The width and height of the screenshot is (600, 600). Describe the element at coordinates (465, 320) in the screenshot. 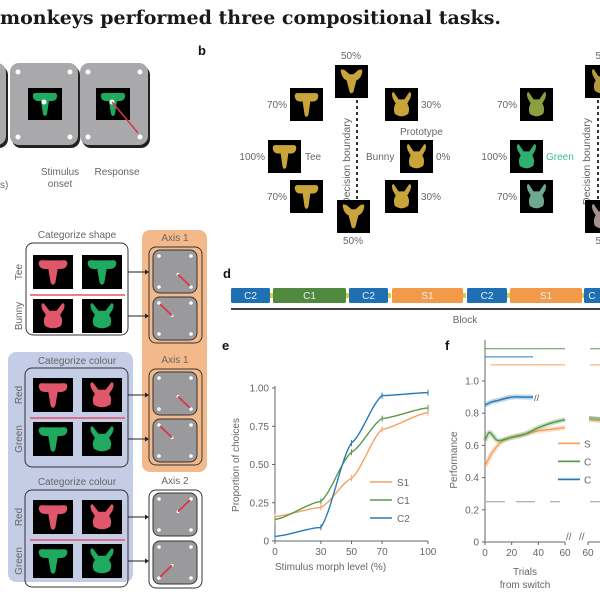

I see `block-label: Block` at that location.